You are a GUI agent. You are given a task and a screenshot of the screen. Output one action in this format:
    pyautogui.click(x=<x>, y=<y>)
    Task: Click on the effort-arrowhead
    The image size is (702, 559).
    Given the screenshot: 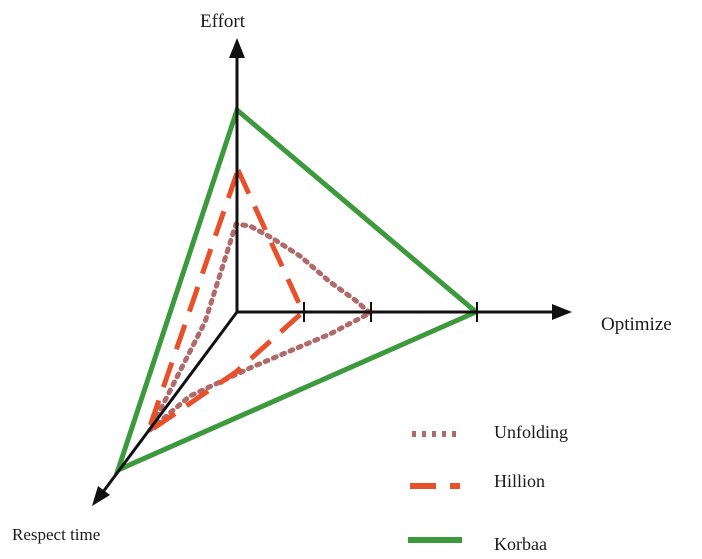 What is the action you would take?
    pyautogui.click(x=237, y=48)
    